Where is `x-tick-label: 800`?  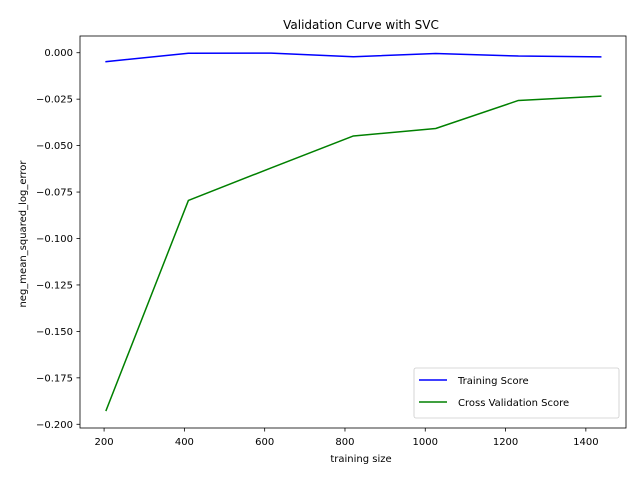
x-tick-label: 800 is located at coordinates (344, 442).